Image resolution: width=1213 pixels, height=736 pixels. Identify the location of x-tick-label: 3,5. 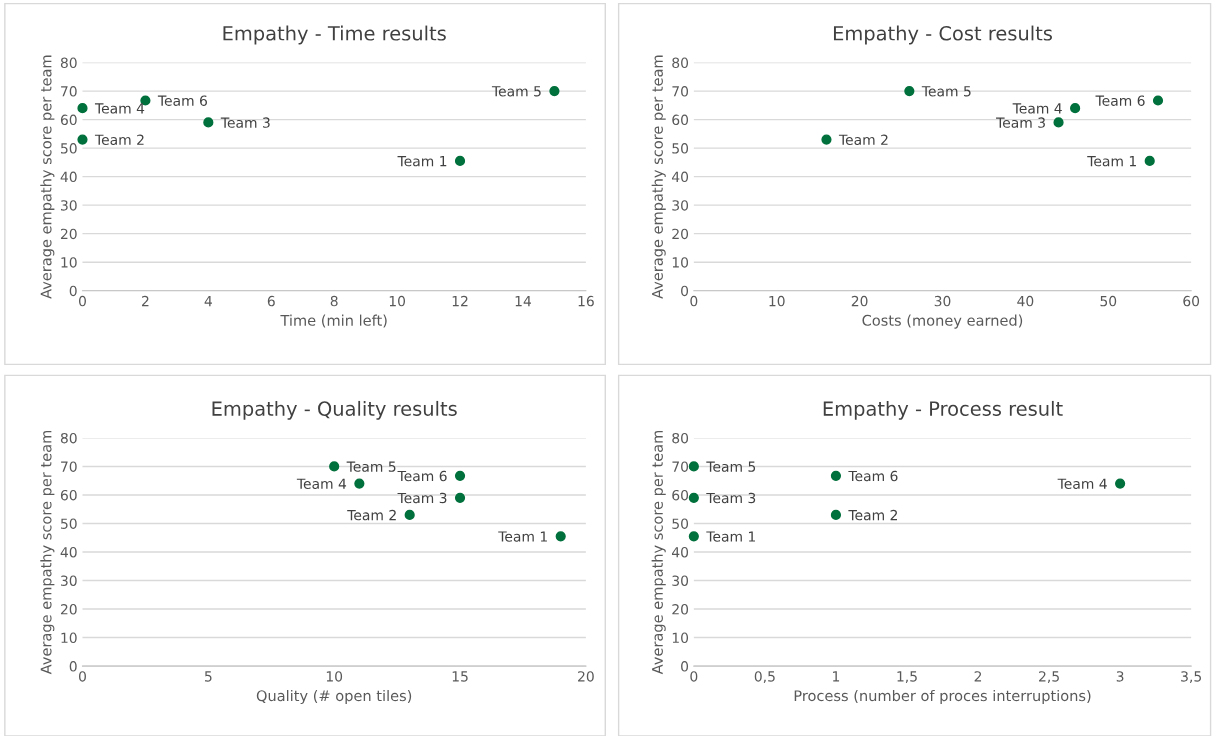
(1191, 677).